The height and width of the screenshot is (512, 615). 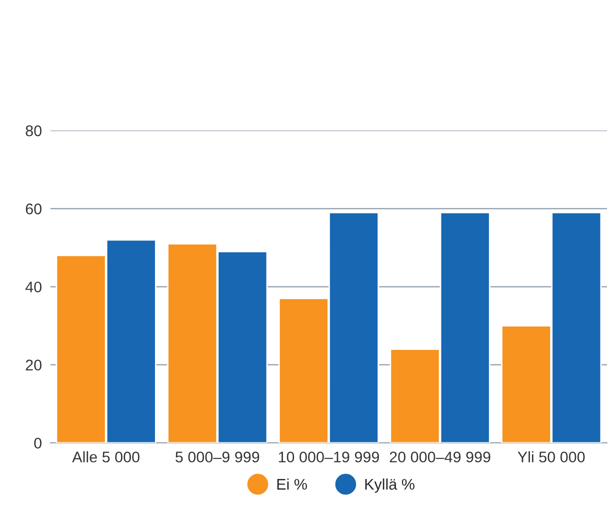 What do you see at coordinates (328, 457) in the screenshot?
I see `x-tick-label: 10 000–19 999` at bounding box center [328, 457].